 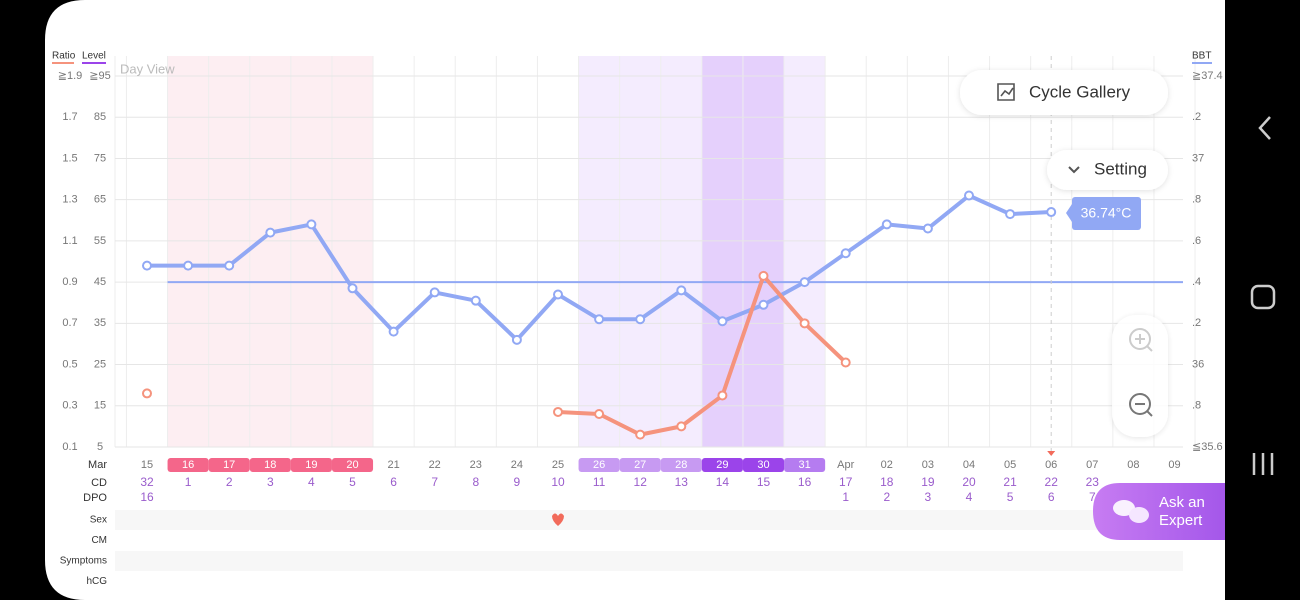 I want to click on bbt-tick-label: ≦35.6, so click(x=1207, y=447).